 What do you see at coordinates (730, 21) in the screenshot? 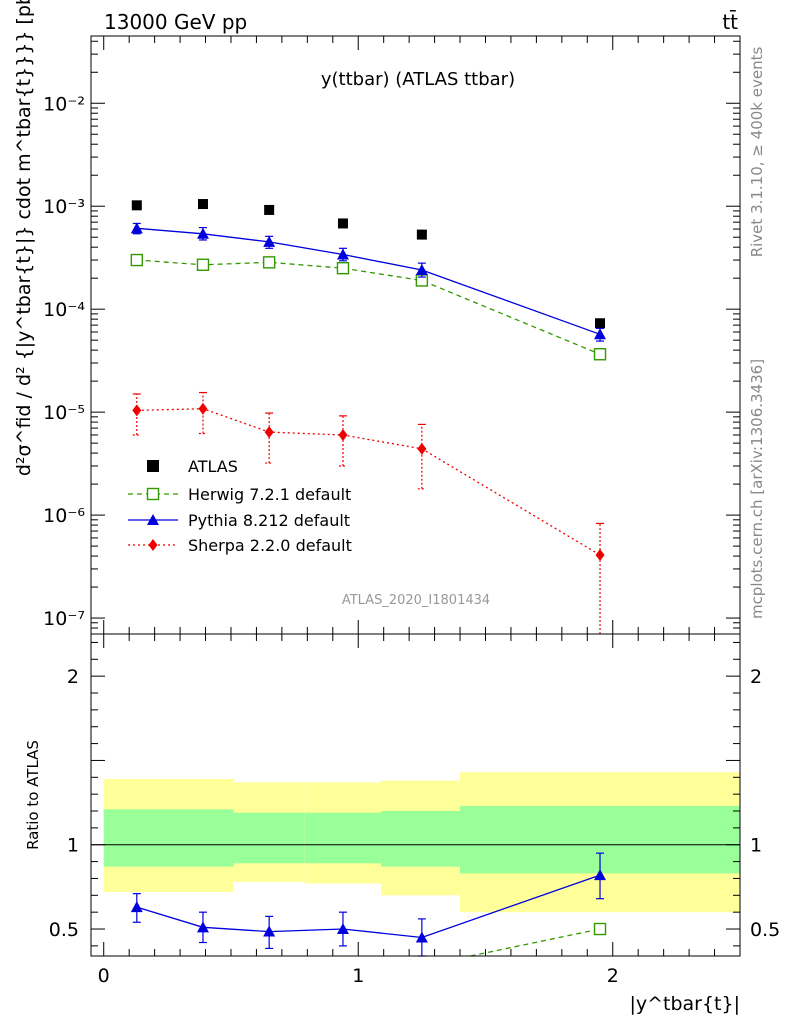
I see `process-label: tt̄` at bounding box center [730, 21].